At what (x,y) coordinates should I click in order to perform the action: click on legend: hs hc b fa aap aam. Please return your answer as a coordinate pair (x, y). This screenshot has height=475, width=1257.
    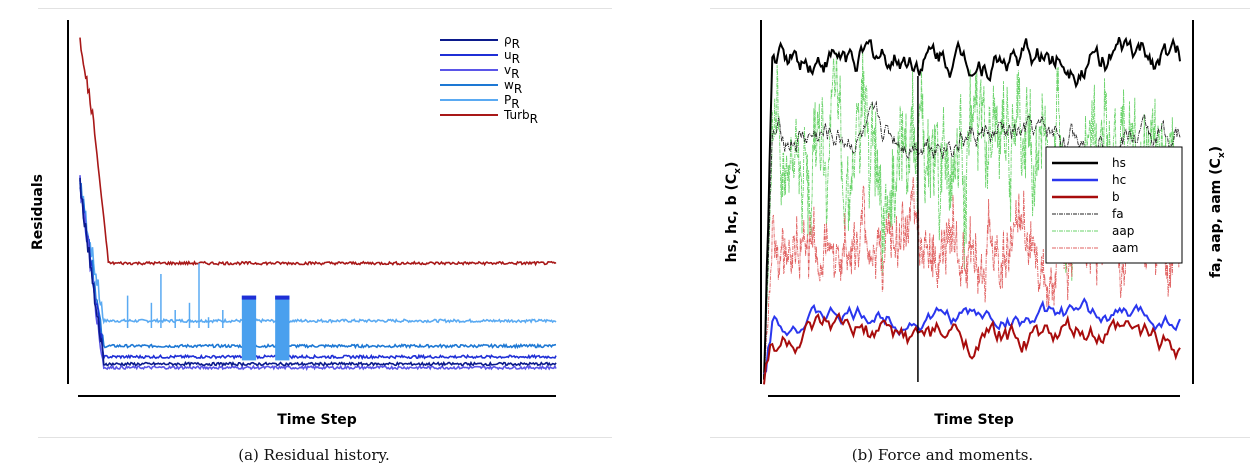
    Looking at the image, I should click on (1114, 205).